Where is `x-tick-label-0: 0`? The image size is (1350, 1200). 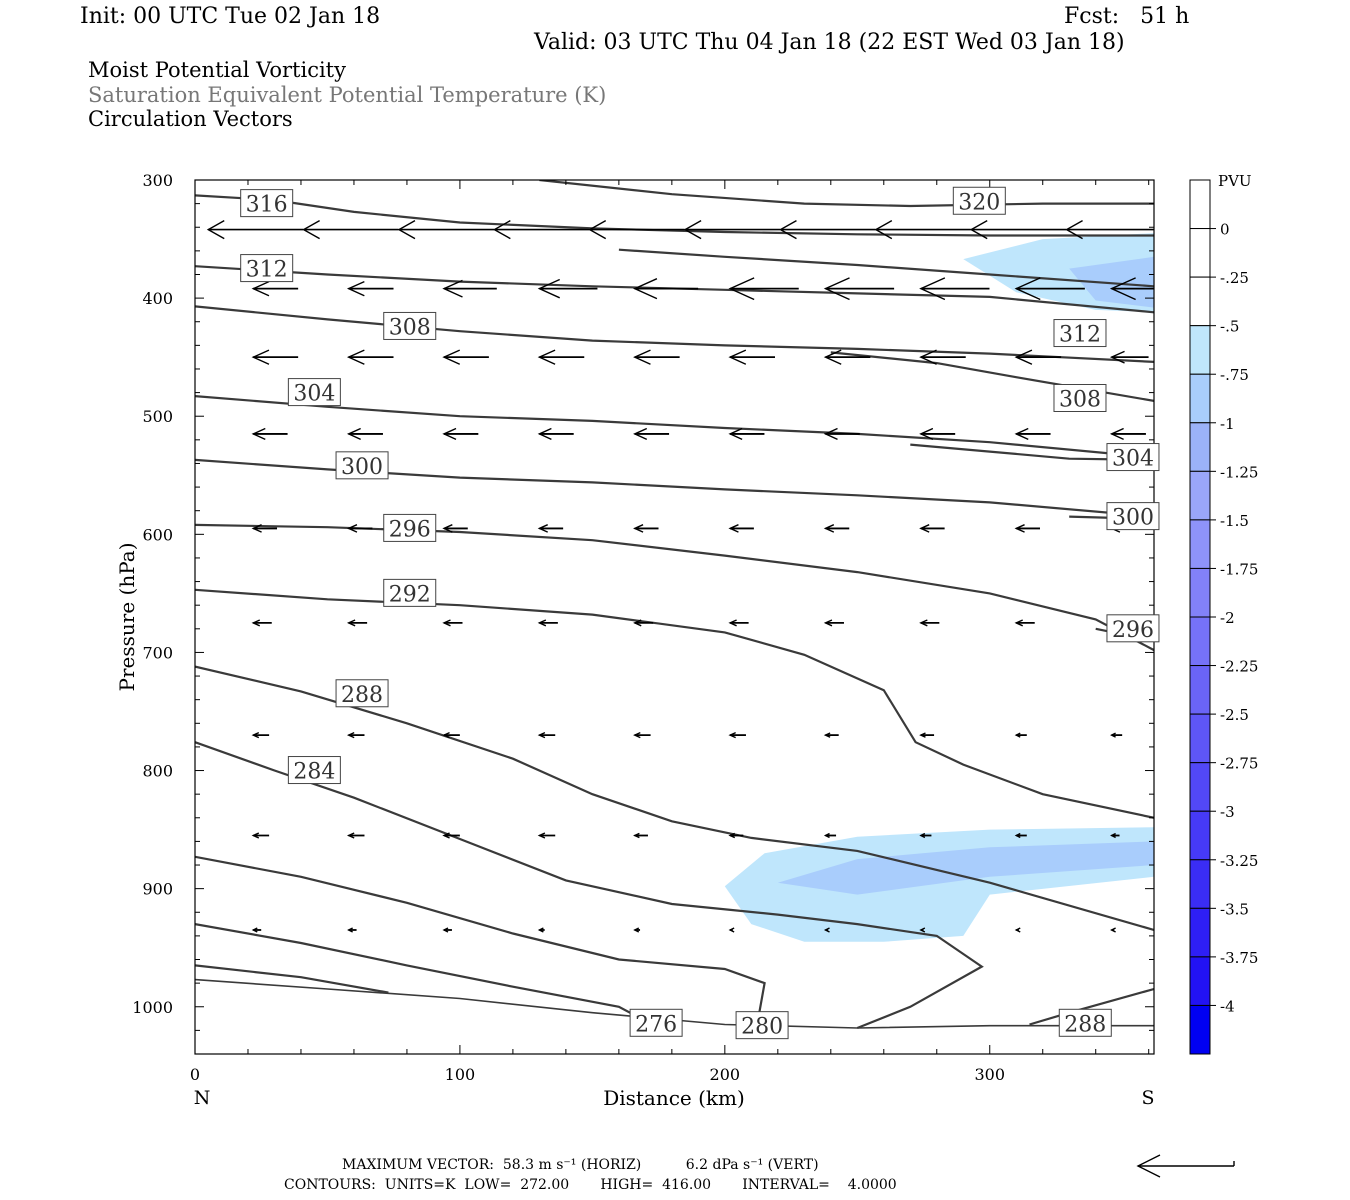
x-tick-label-0: 0 is located at coordinates (195, 1074).